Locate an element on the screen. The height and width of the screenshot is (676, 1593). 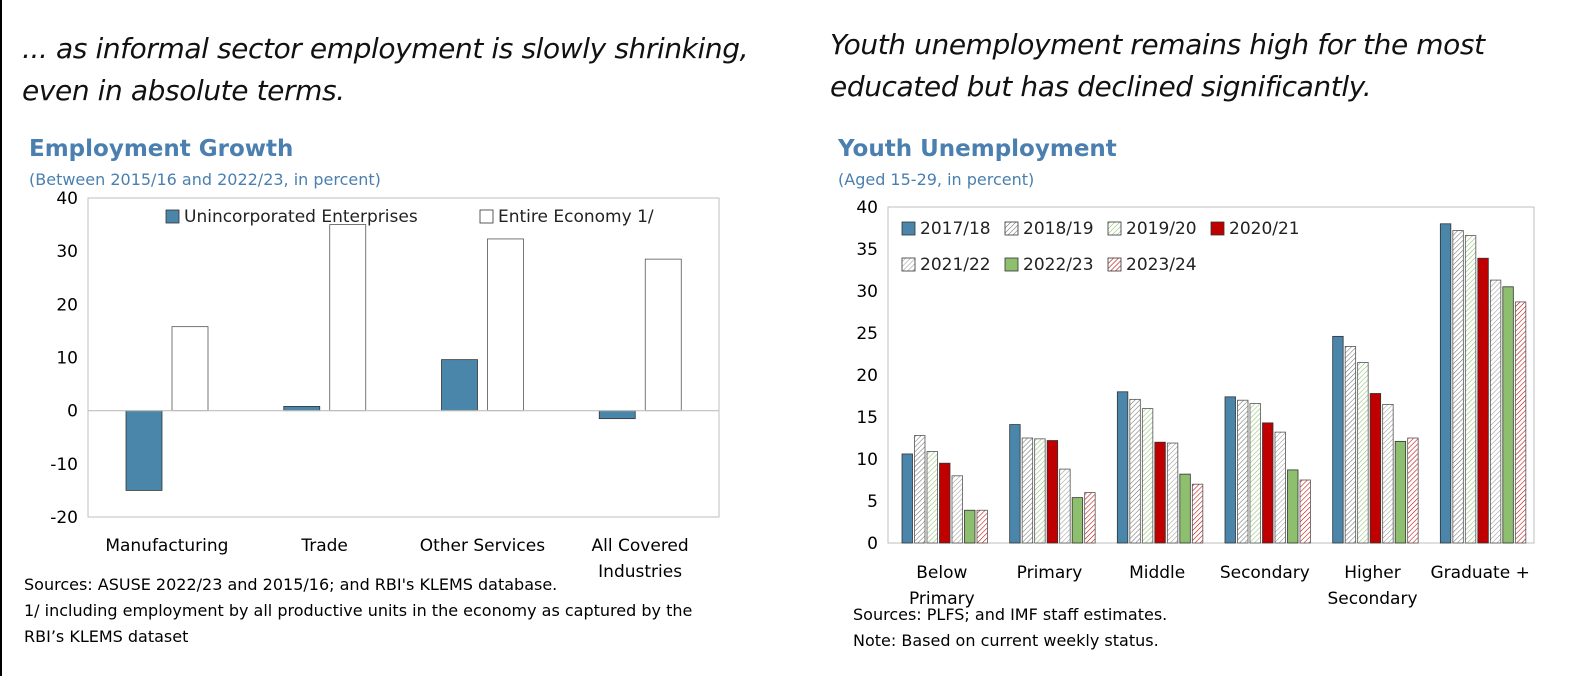
right-bar-2020-21-primary is located at coordinates (1052, 492).